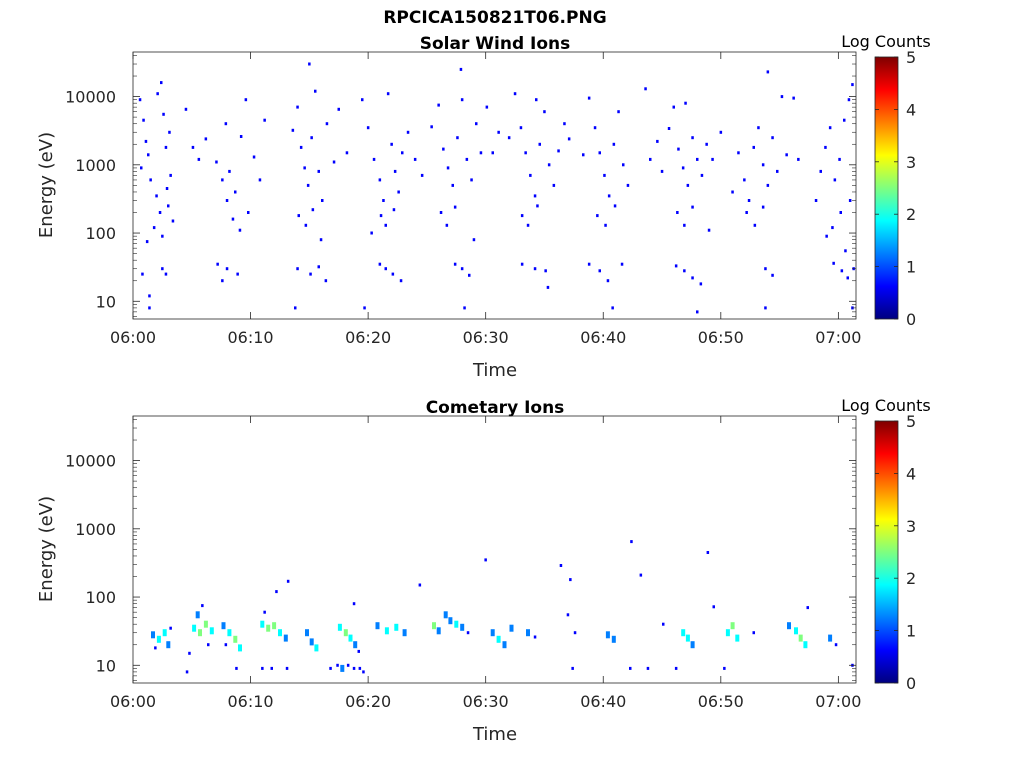 This screenshot has height=768, width=1024. Describe the element at coordinates (502, 607) in the screenshot. I see `cometary-heatmap` at that location.